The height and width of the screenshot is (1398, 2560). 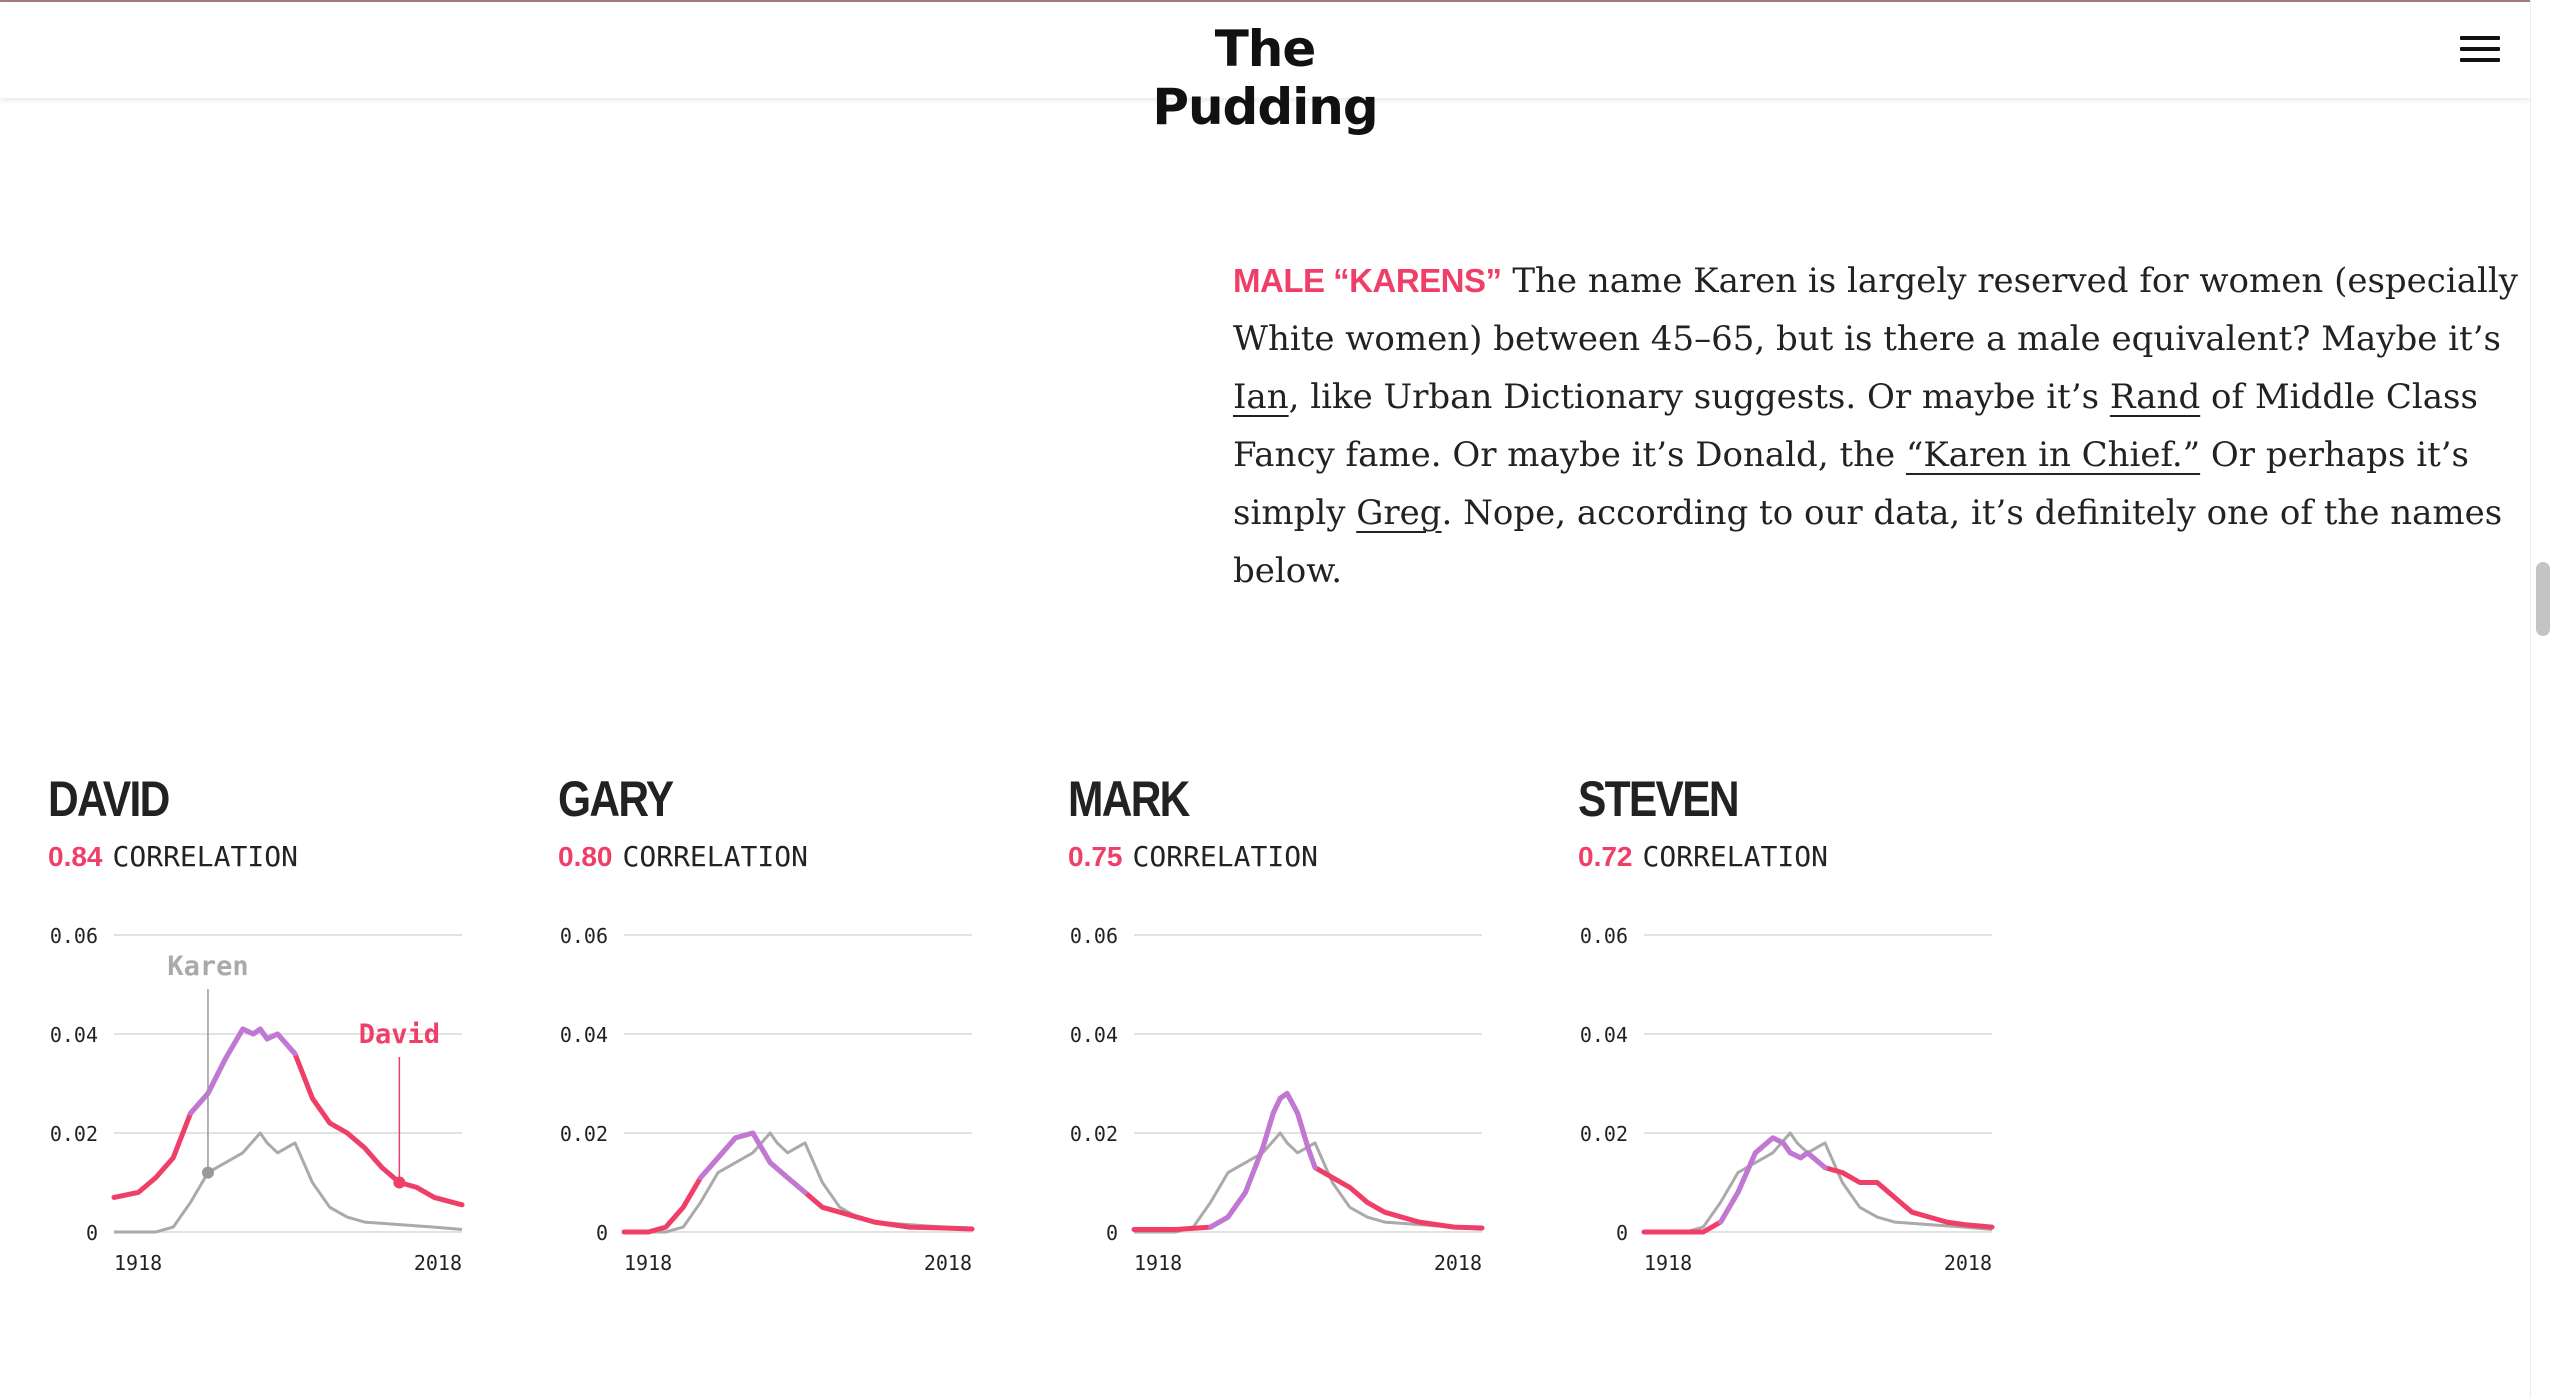 I want to click on site-header: The Pudding, so click(x=1265, y=69).